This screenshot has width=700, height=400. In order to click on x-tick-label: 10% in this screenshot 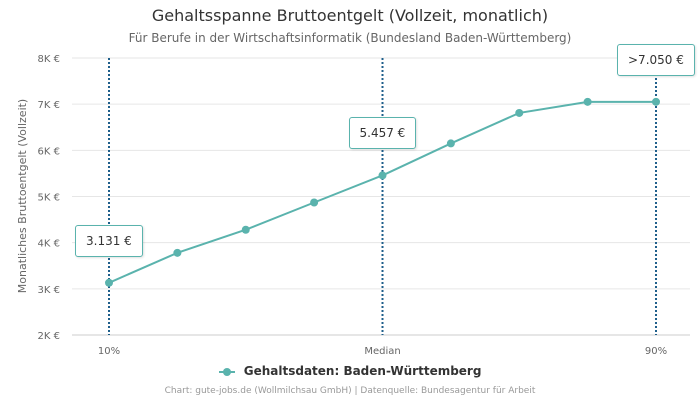, I will do `click(109, 351)`.